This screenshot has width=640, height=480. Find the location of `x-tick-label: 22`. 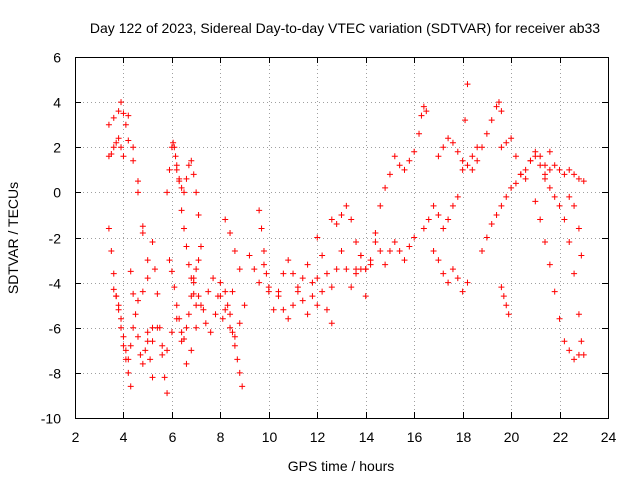

x-tick-label: 22 is located at coordinates (561, 437).